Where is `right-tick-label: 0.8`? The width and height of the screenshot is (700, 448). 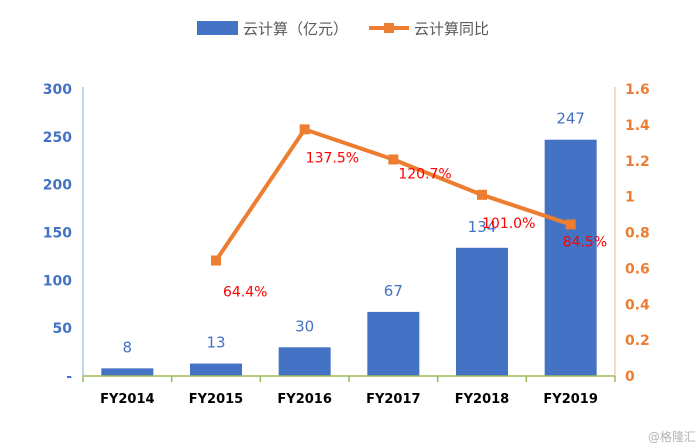 right-tick-label: 0.8 is located at coordinates (637, 234).